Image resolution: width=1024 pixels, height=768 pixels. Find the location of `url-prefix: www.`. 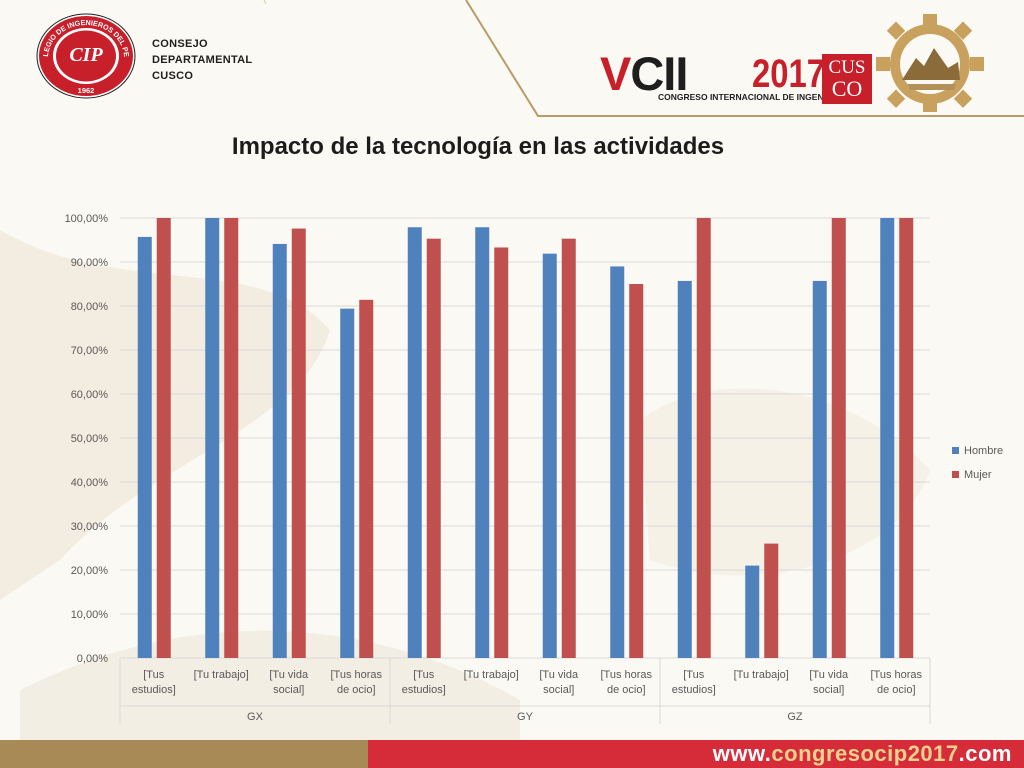

url-prefix: www. is located at coordinates (742, 753).